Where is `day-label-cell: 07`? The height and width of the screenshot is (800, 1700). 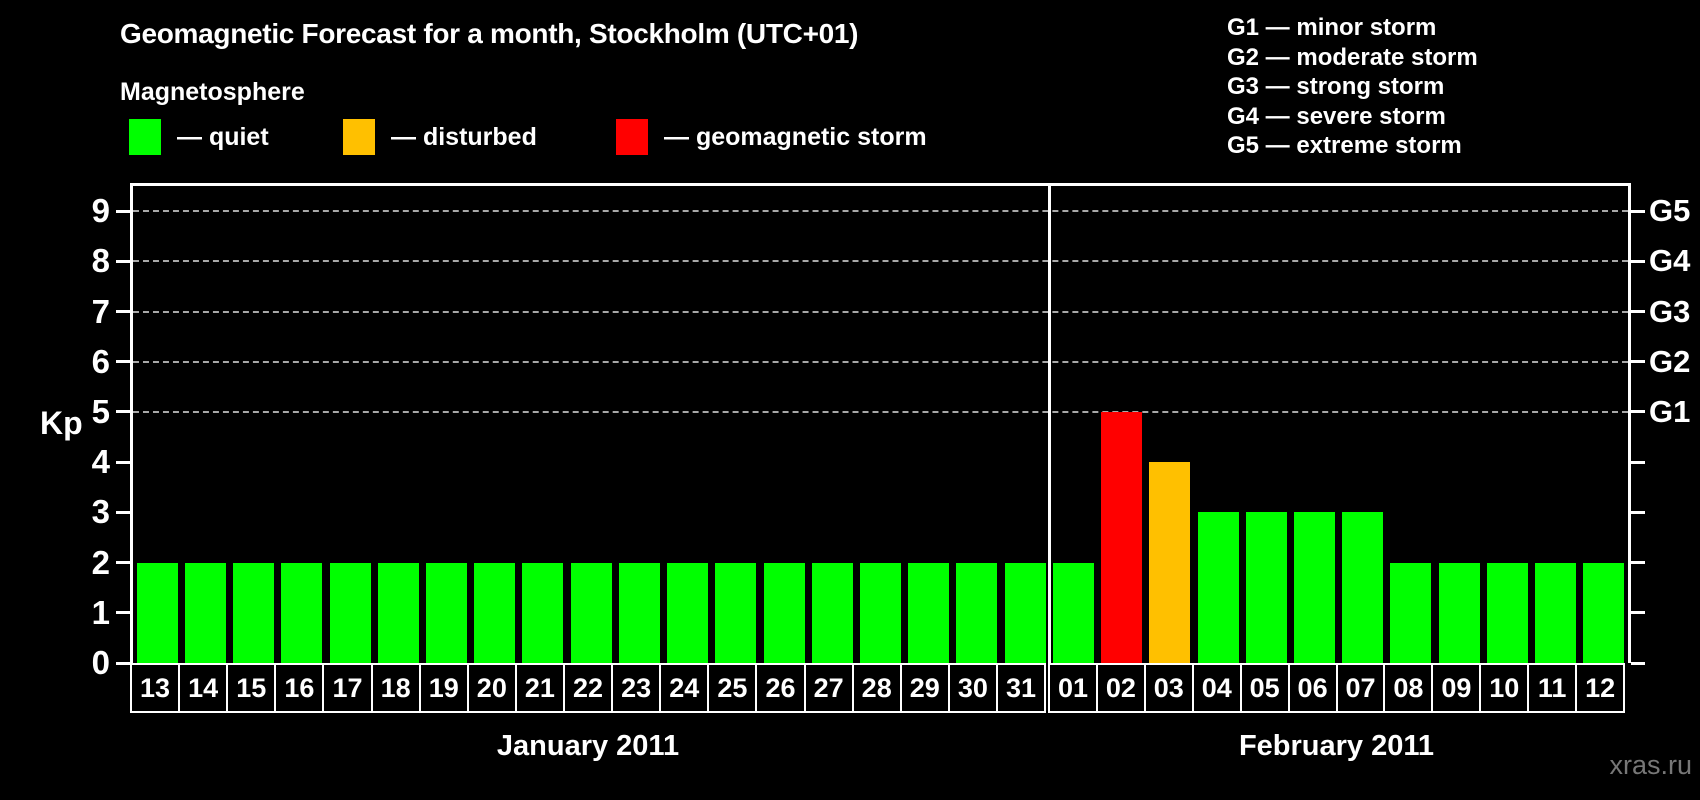 day-label-cell: 07 is located at coordinates (1360, 688).